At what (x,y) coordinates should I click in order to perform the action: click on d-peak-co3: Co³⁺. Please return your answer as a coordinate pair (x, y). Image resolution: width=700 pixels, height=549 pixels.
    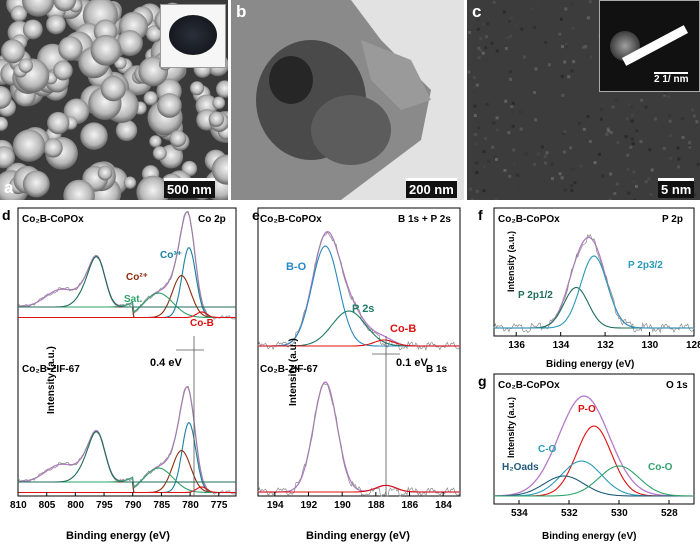
    Looking at the image, I should click on (171, 255).